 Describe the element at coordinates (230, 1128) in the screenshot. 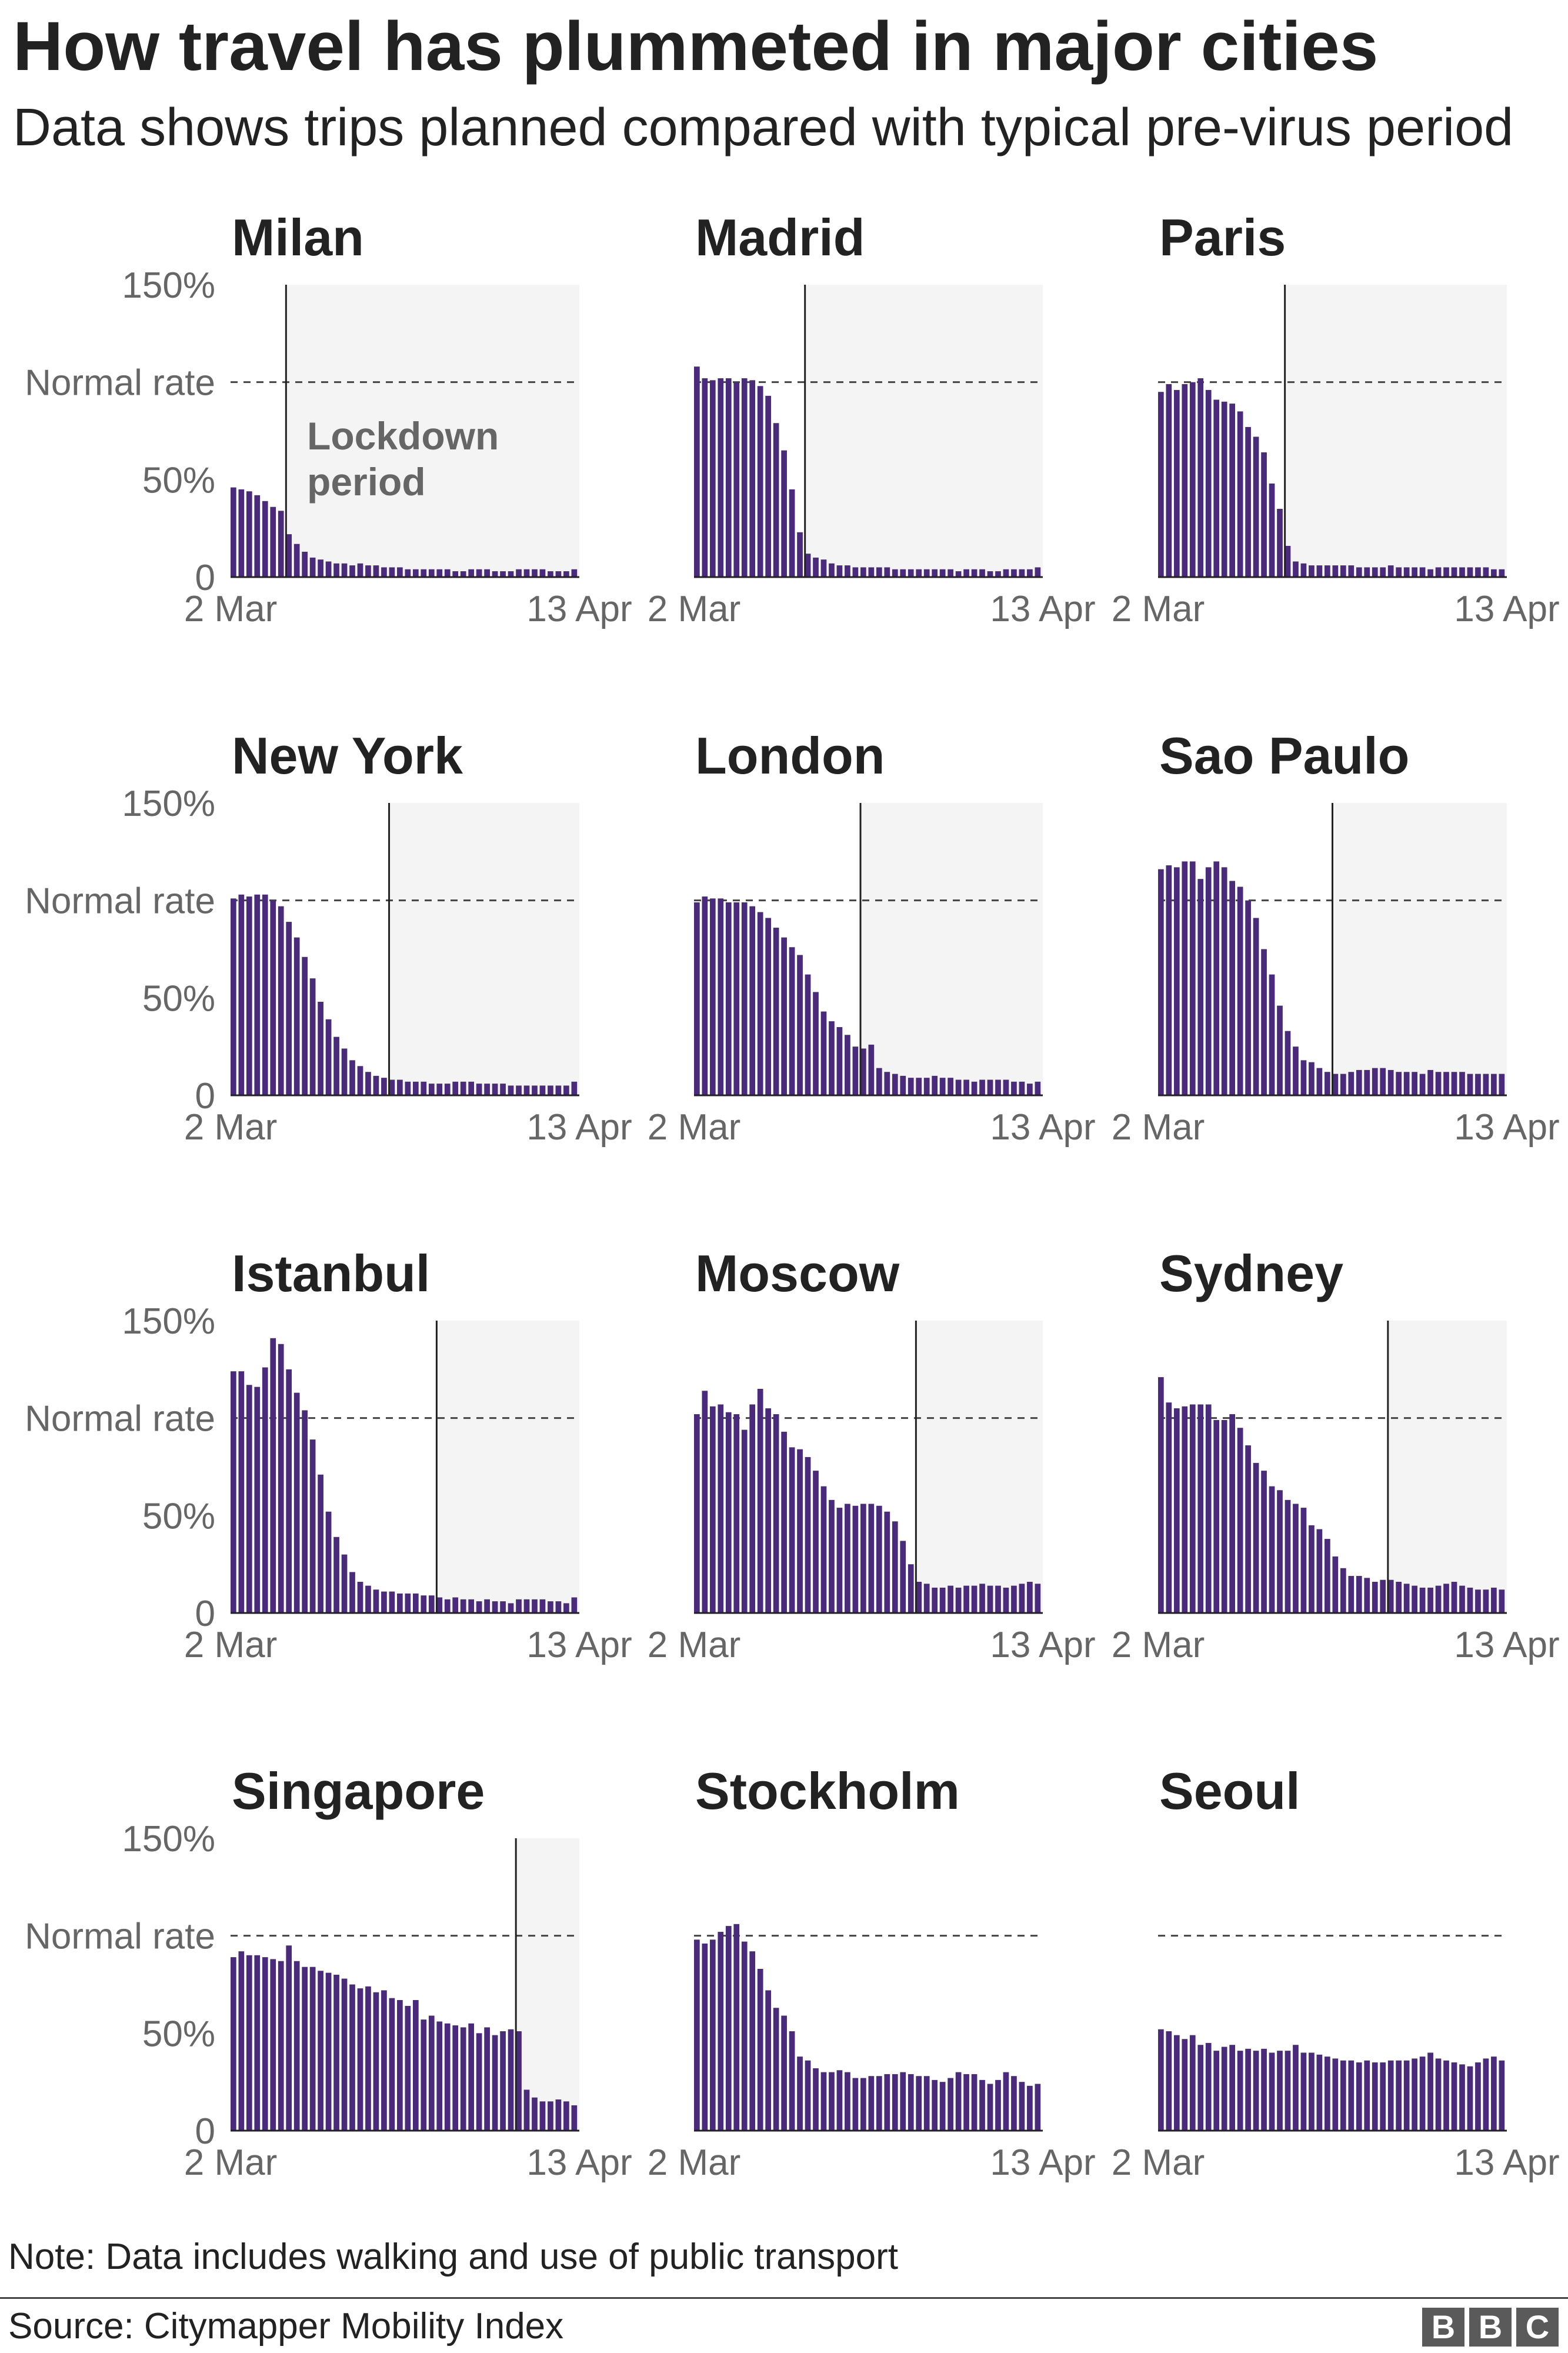

I see `x-tick-start-new-york: 2 Mar` at that location.